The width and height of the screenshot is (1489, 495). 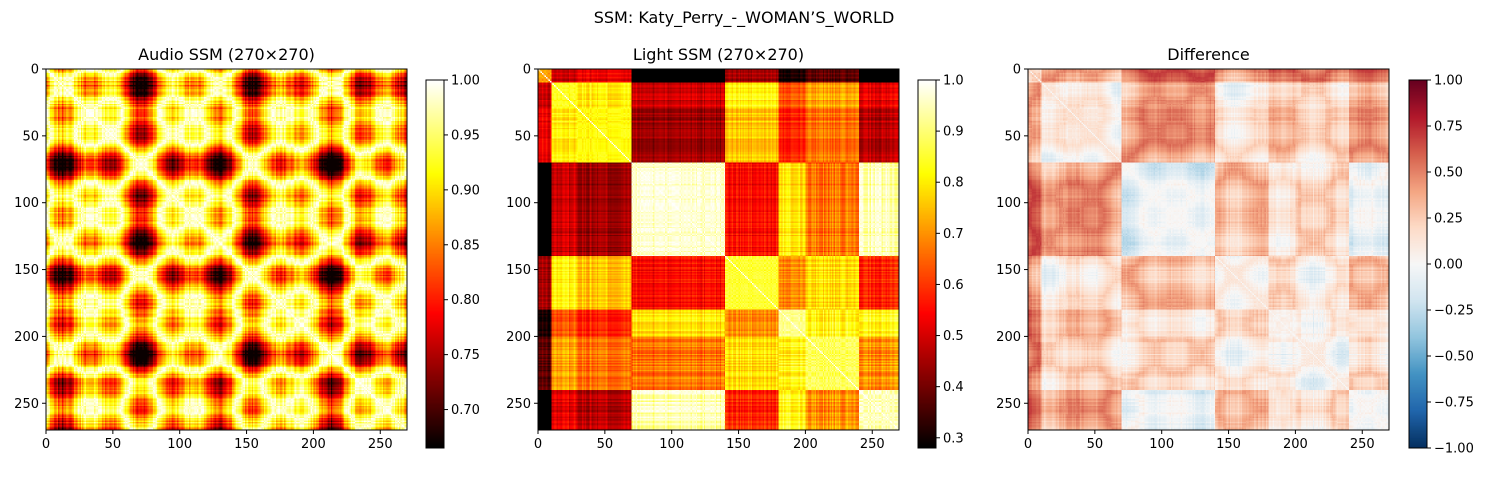 What do you see at coordinates (953, 336) in the screenshot?
I see `colorbar-tick-label: 0.5` at bounding box center [953, 336].